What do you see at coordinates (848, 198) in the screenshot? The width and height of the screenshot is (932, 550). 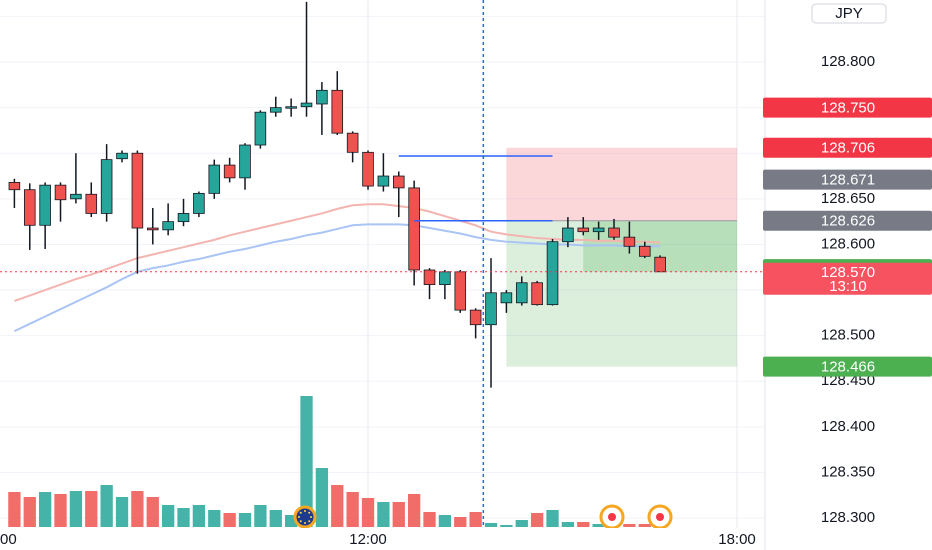 I see `y-tick-label: 128.650` at bounding box center [848, 198].